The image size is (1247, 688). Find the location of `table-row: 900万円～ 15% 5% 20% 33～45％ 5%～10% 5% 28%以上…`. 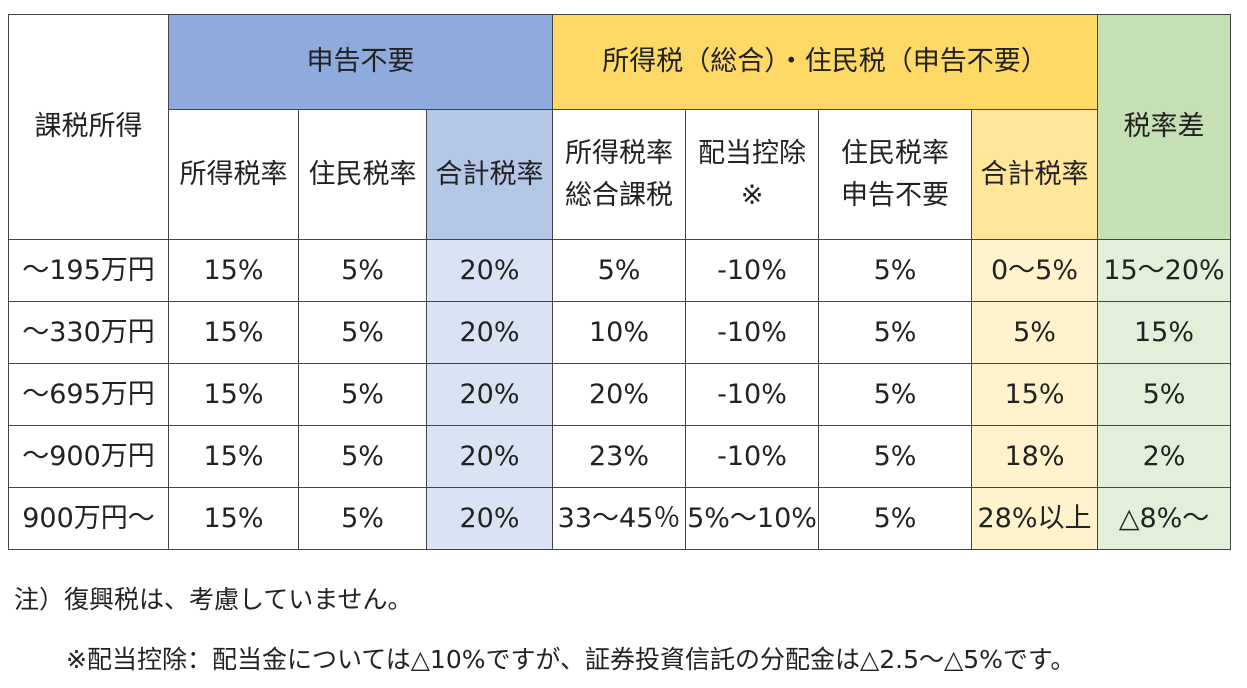

table-row: 900万円～ 15% 5% 20% 33～45％ 5%～10% 5% 28%以上… is located at coordinates (620, 518).